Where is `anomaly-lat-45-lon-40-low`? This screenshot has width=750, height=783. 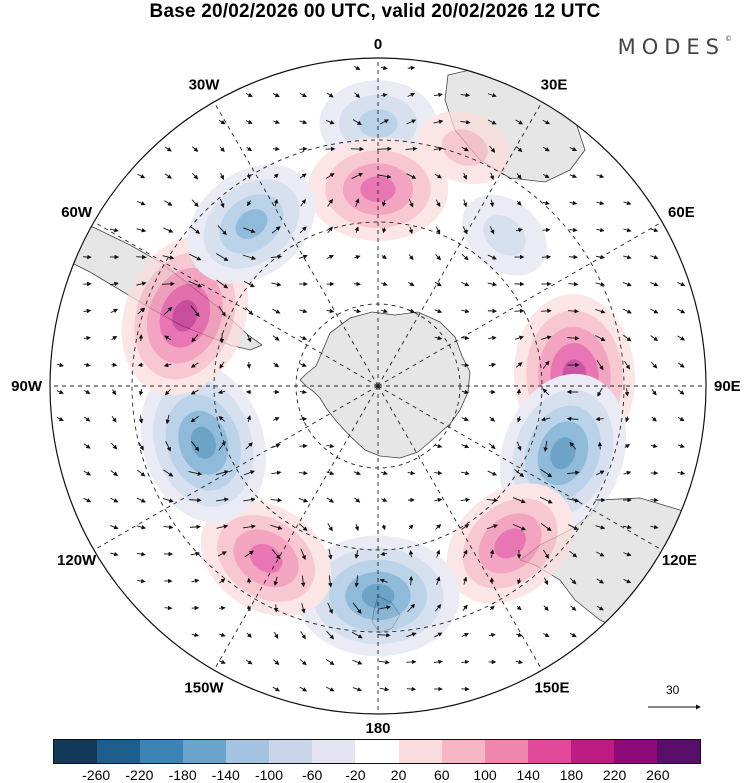
anomaly-lat-45-lon-40-low is located at coordinates (504, 235).